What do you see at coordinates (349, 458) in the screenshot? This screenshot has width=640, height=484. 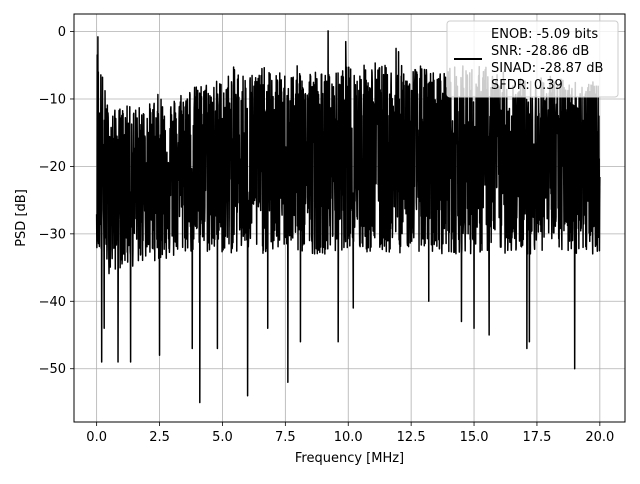 I see `x-axis-label: Frequency [MHz]` at bounding box center [349, 458].